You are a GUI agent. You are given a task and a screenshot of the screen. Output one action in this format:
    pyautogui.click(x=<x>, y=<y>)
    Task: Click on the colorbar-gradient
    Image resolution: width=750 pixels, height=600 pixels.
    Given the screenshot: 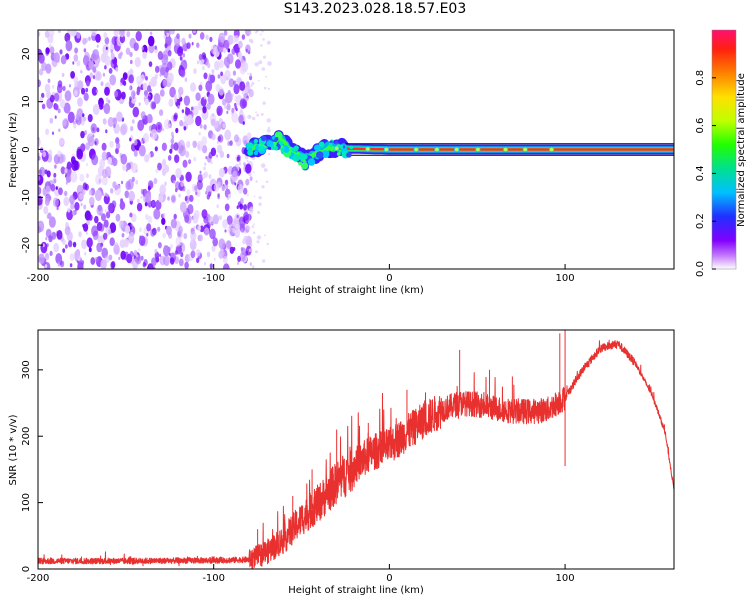 What is the action you would take?
    pyautogui.click(x=724, y=149)
    